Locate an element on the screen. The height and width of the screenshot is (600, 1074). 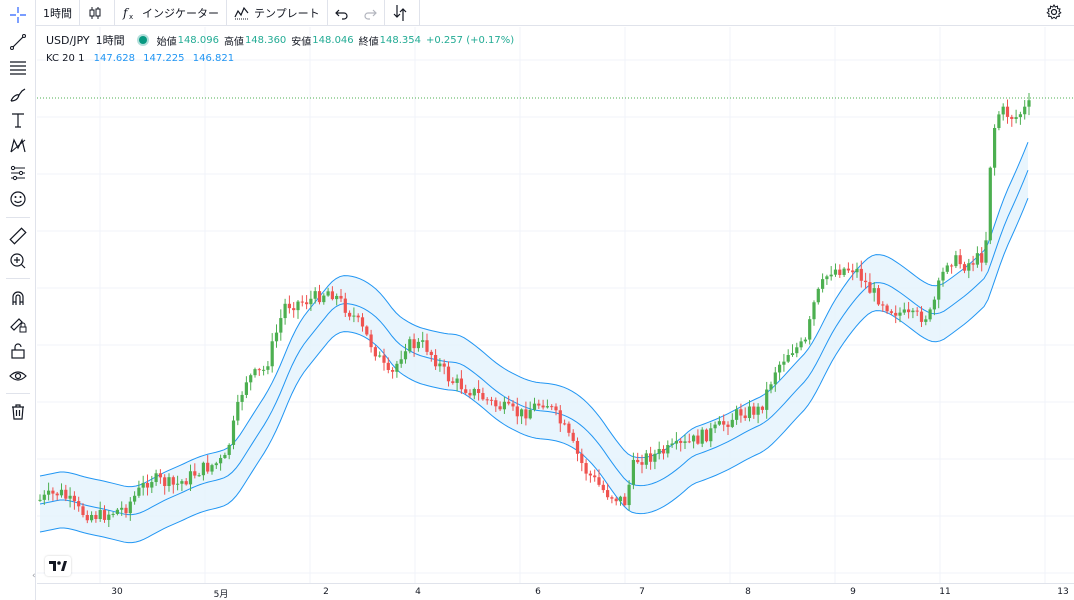
crosshair-button is located at coordinates (18, 15).